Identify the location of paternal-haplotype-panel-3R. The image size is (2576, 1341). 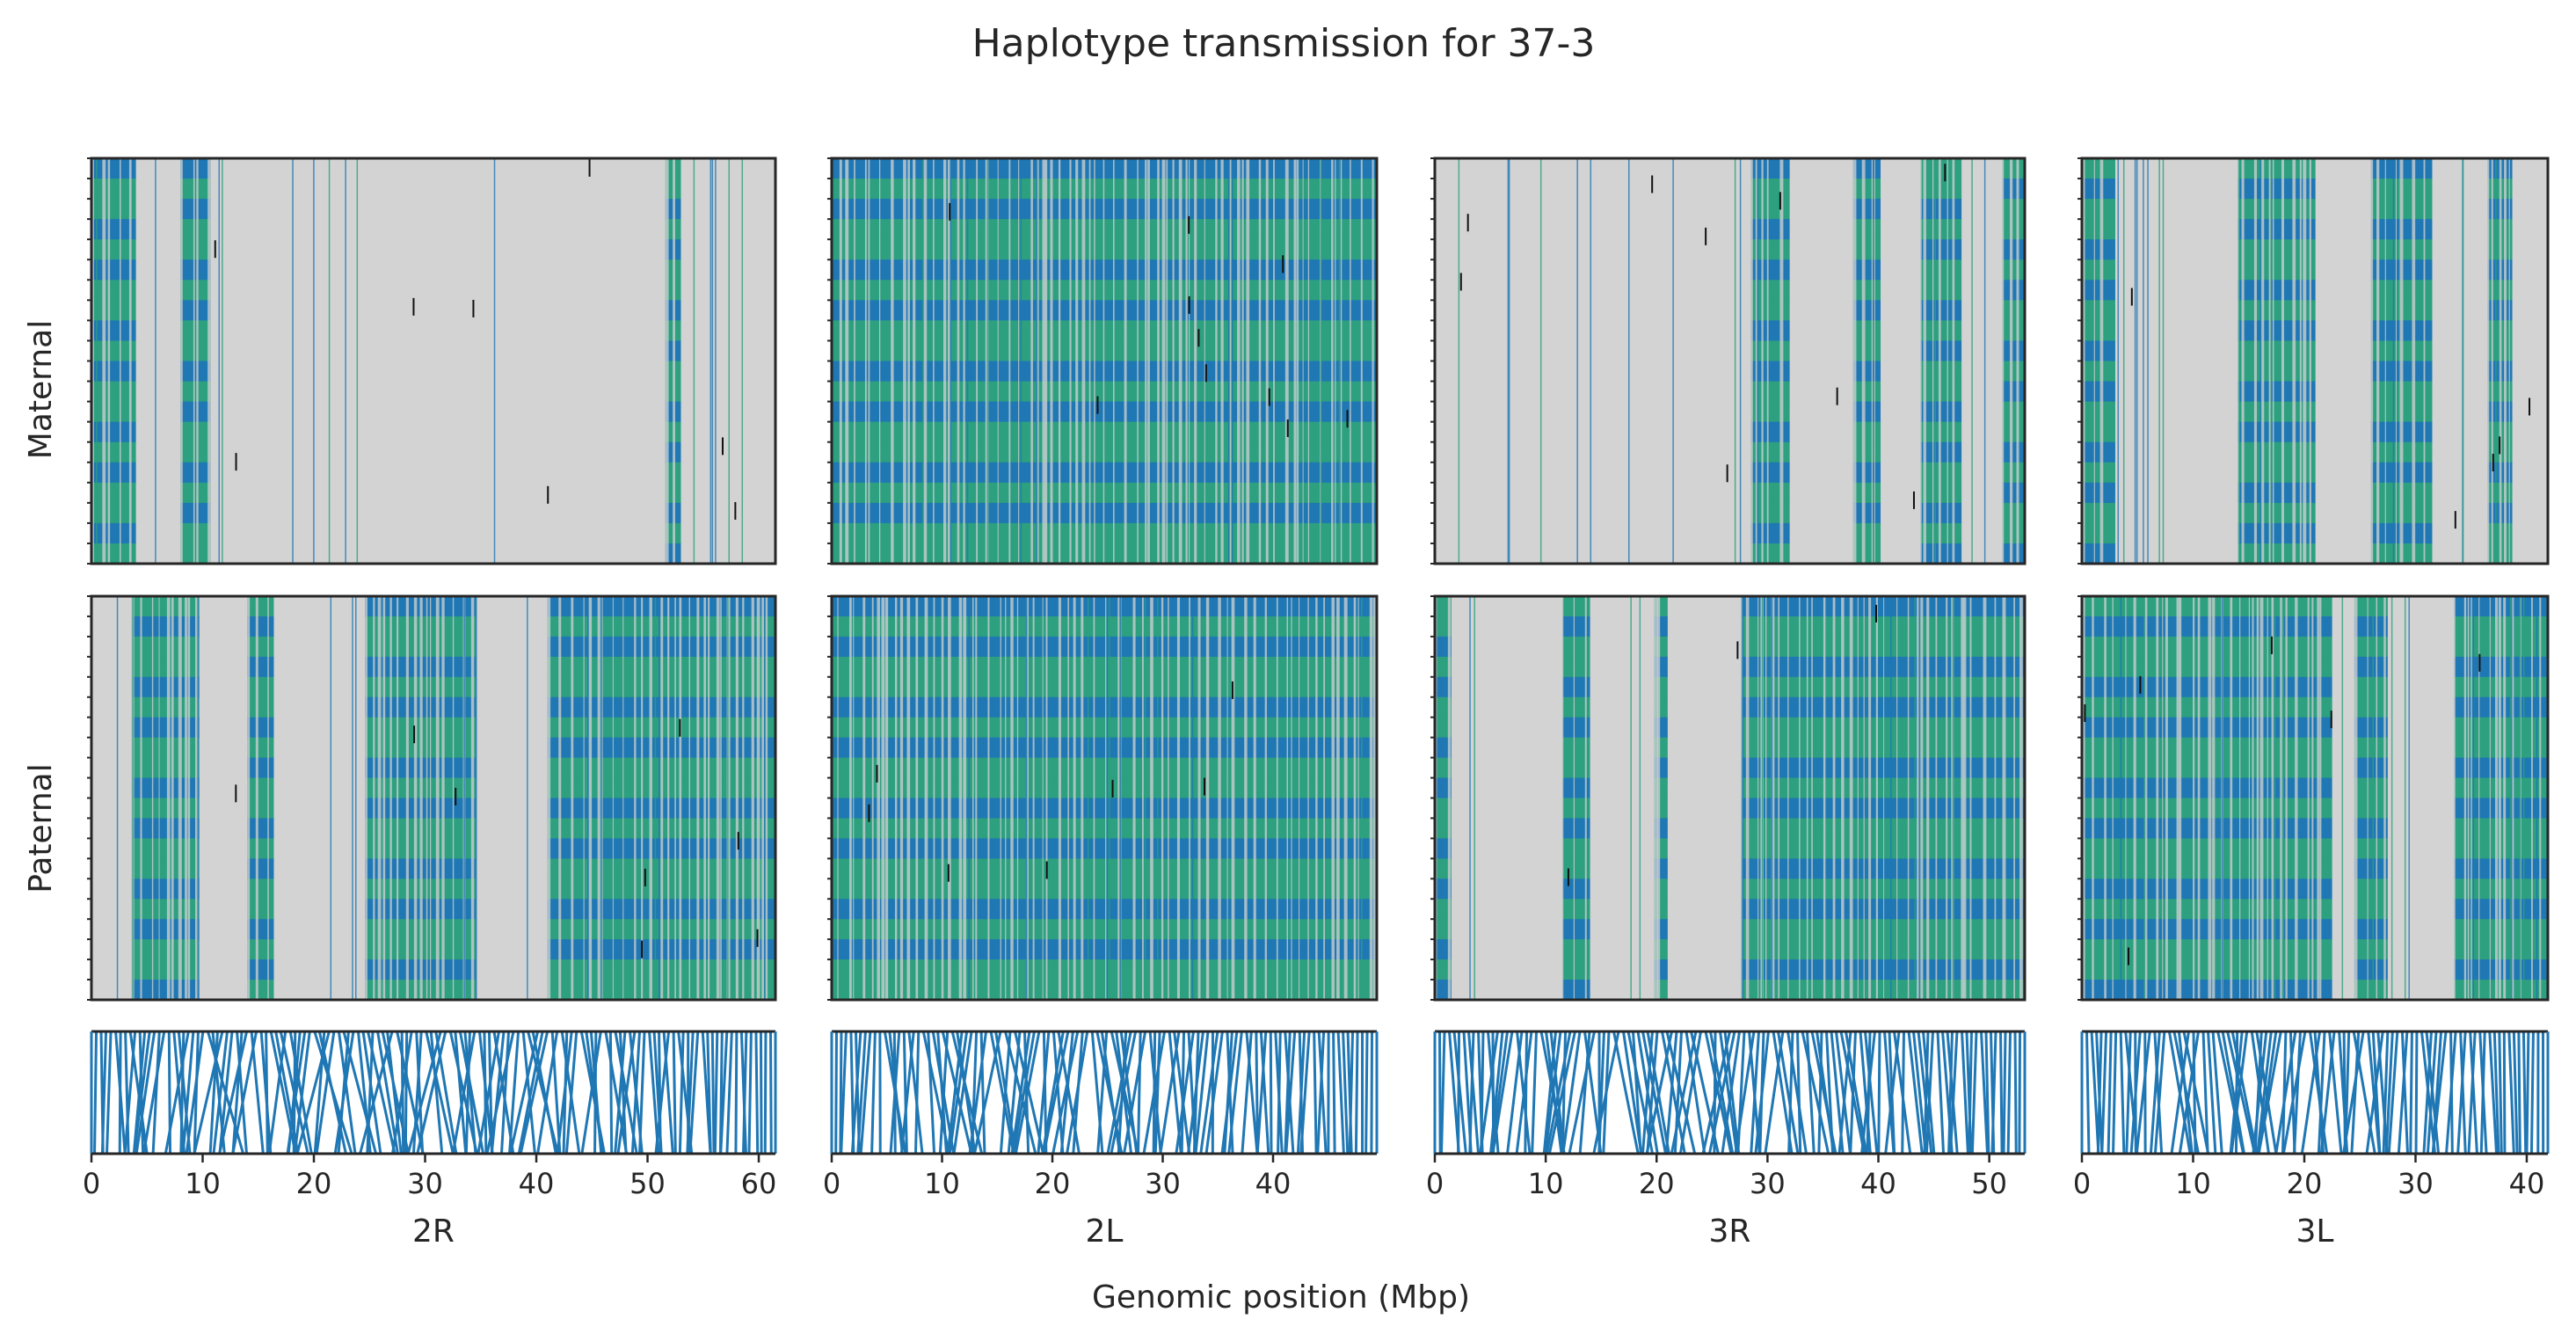
(1728, 798).